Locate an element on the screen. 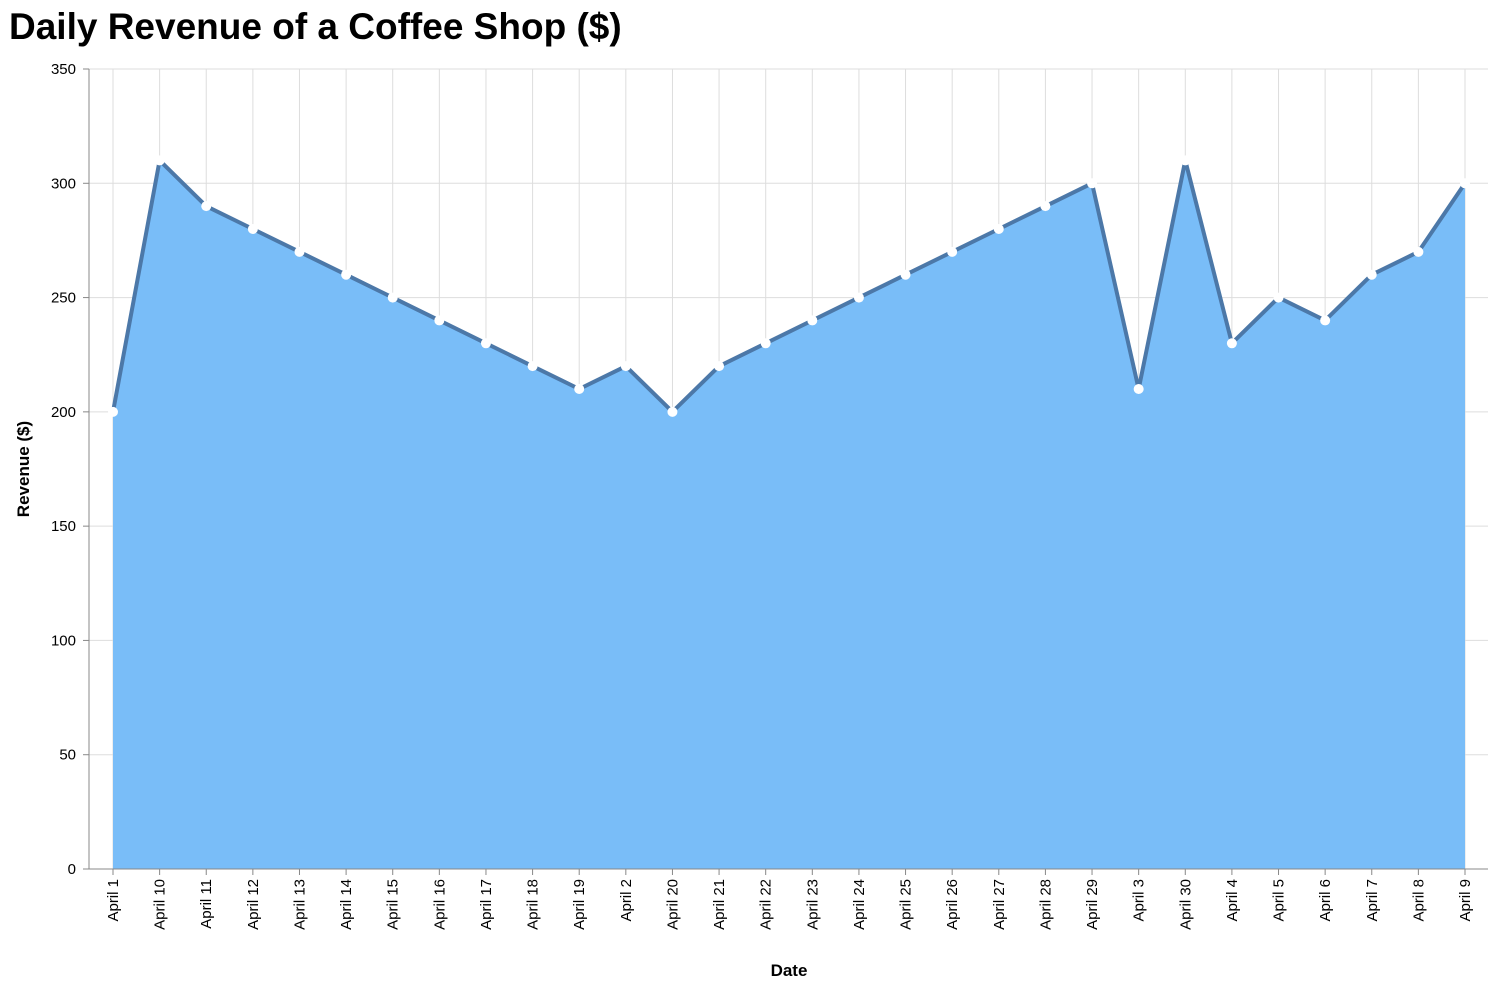 This screenshot has width=1498, height=990. x-tick-label: April 24 is located at coordinates (859, 904).